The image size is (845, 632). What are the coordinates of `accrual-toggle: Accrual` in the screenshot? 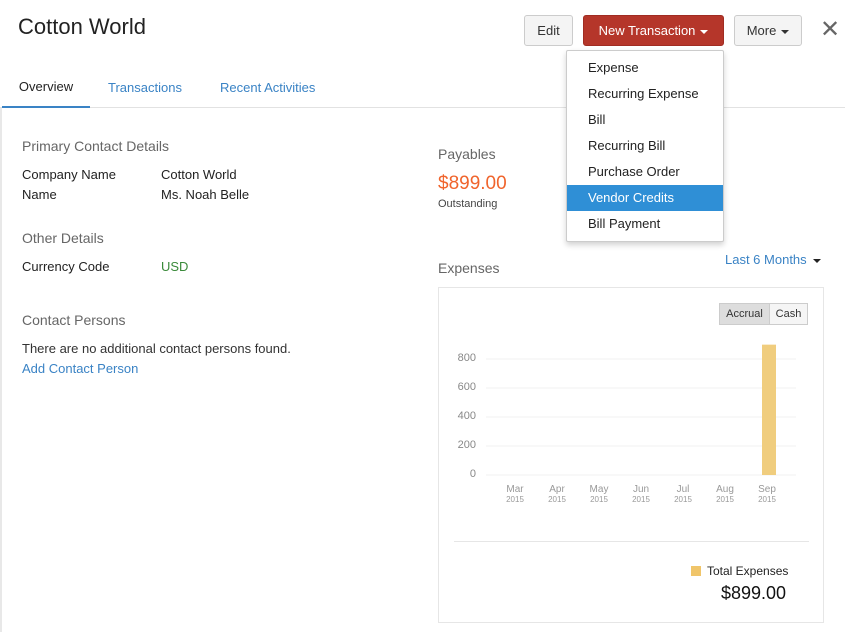 It's located at (744, 314).